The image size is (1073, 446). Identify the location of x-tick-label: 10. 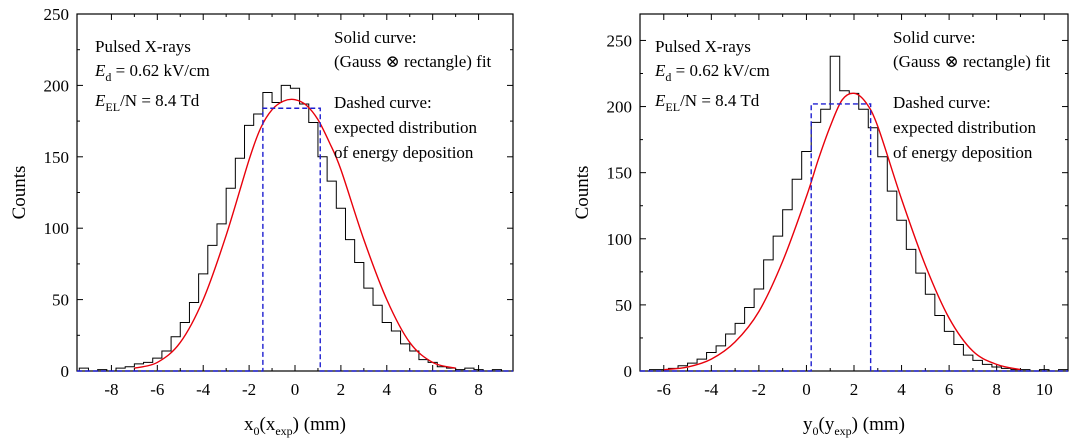
(1044, 389).